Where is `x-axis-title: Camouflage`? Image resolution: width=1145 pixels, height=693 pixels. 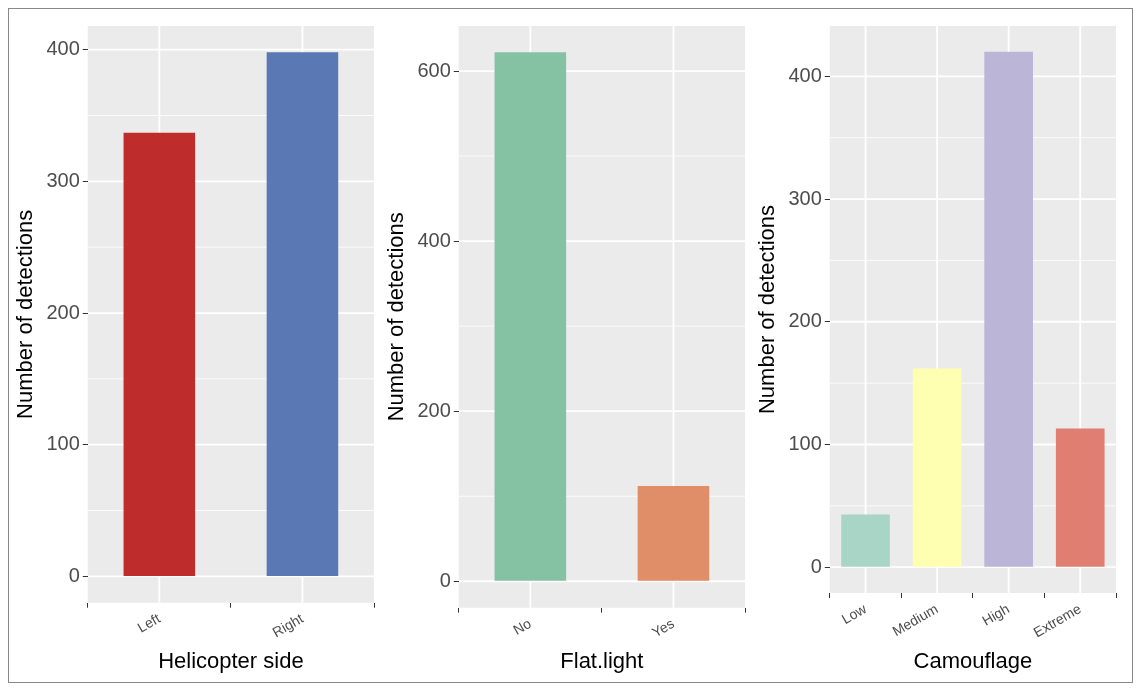
x-axis-title: Camouflage is located at coordinates (973, 660).